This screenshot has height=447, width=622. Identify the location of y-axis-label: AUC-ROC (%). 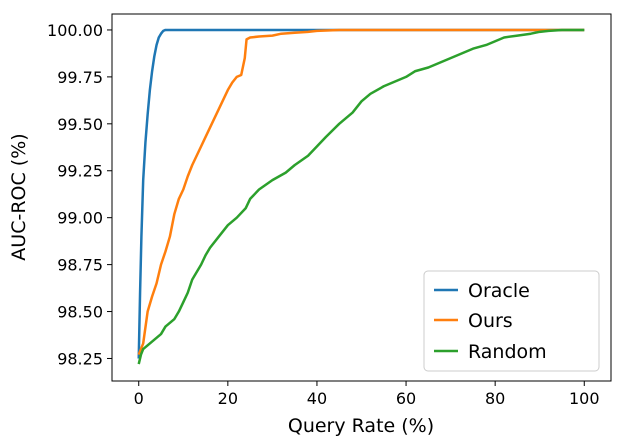
(19, 196).